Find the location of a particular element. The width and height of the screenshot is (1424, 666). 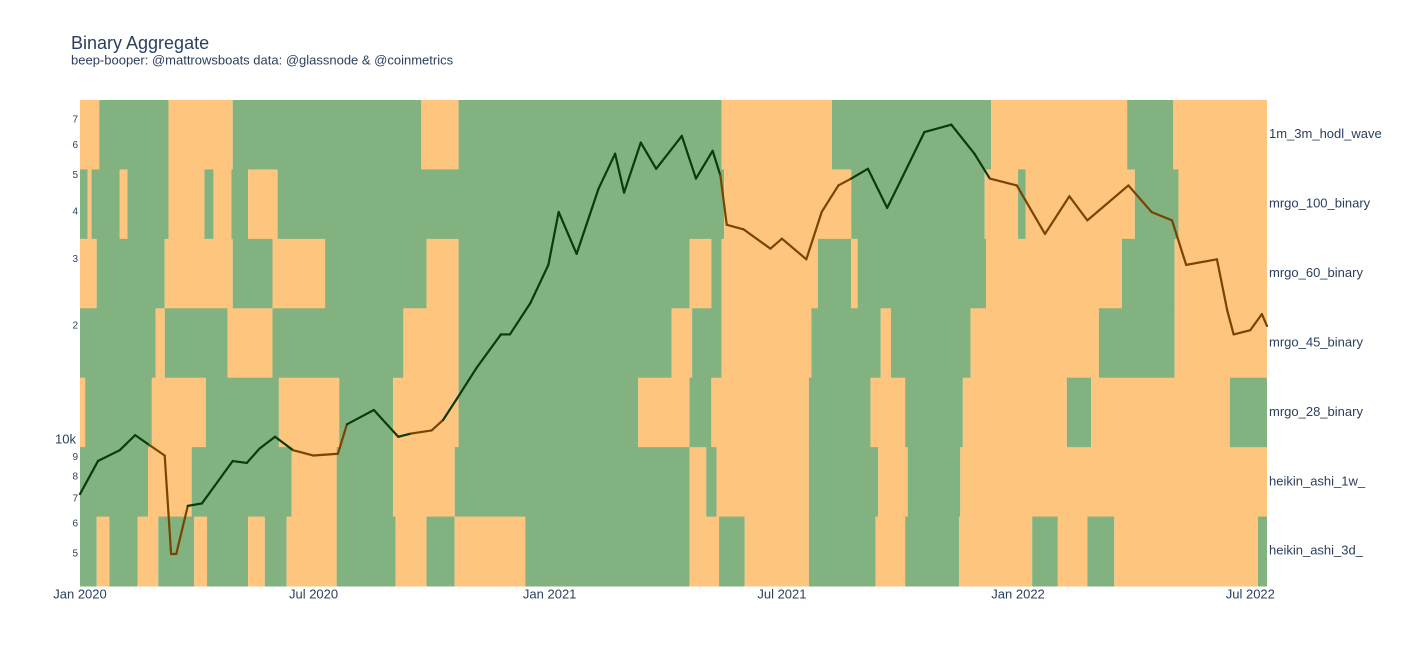

y-tick-label: 6 is located at coordinates (75, 145).